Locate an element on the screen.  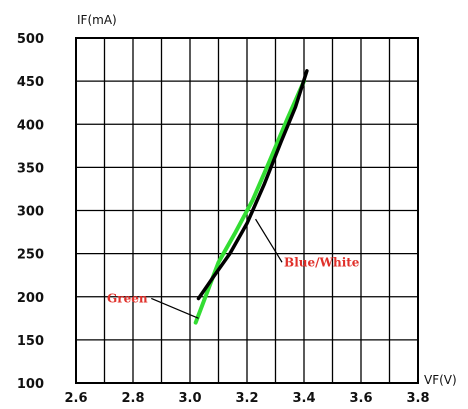
y-tick-label: 250 is located at coordinates (30, 255).